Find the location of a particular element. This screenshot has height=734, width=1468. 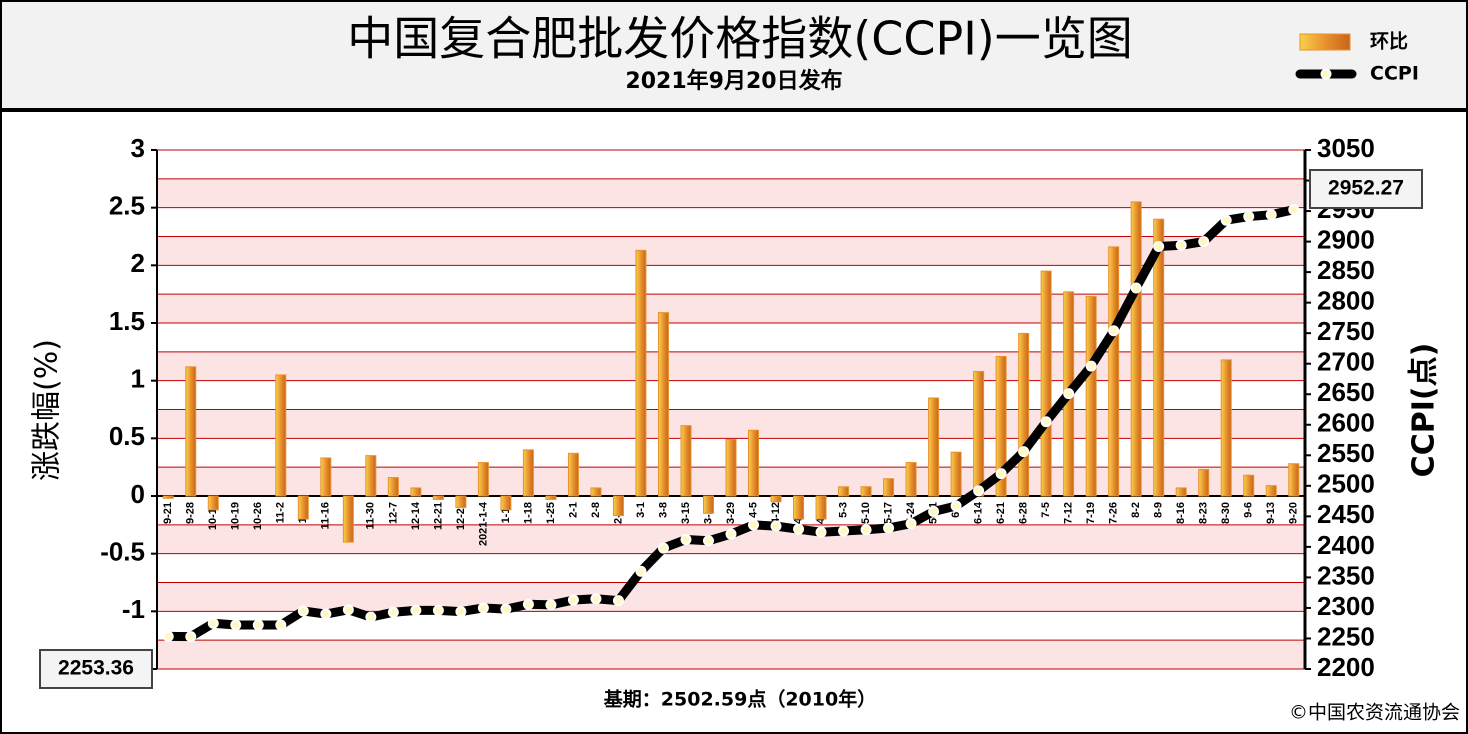

base-note: 基期：2502.59点（2010年） is located at coordinates (739, 699).